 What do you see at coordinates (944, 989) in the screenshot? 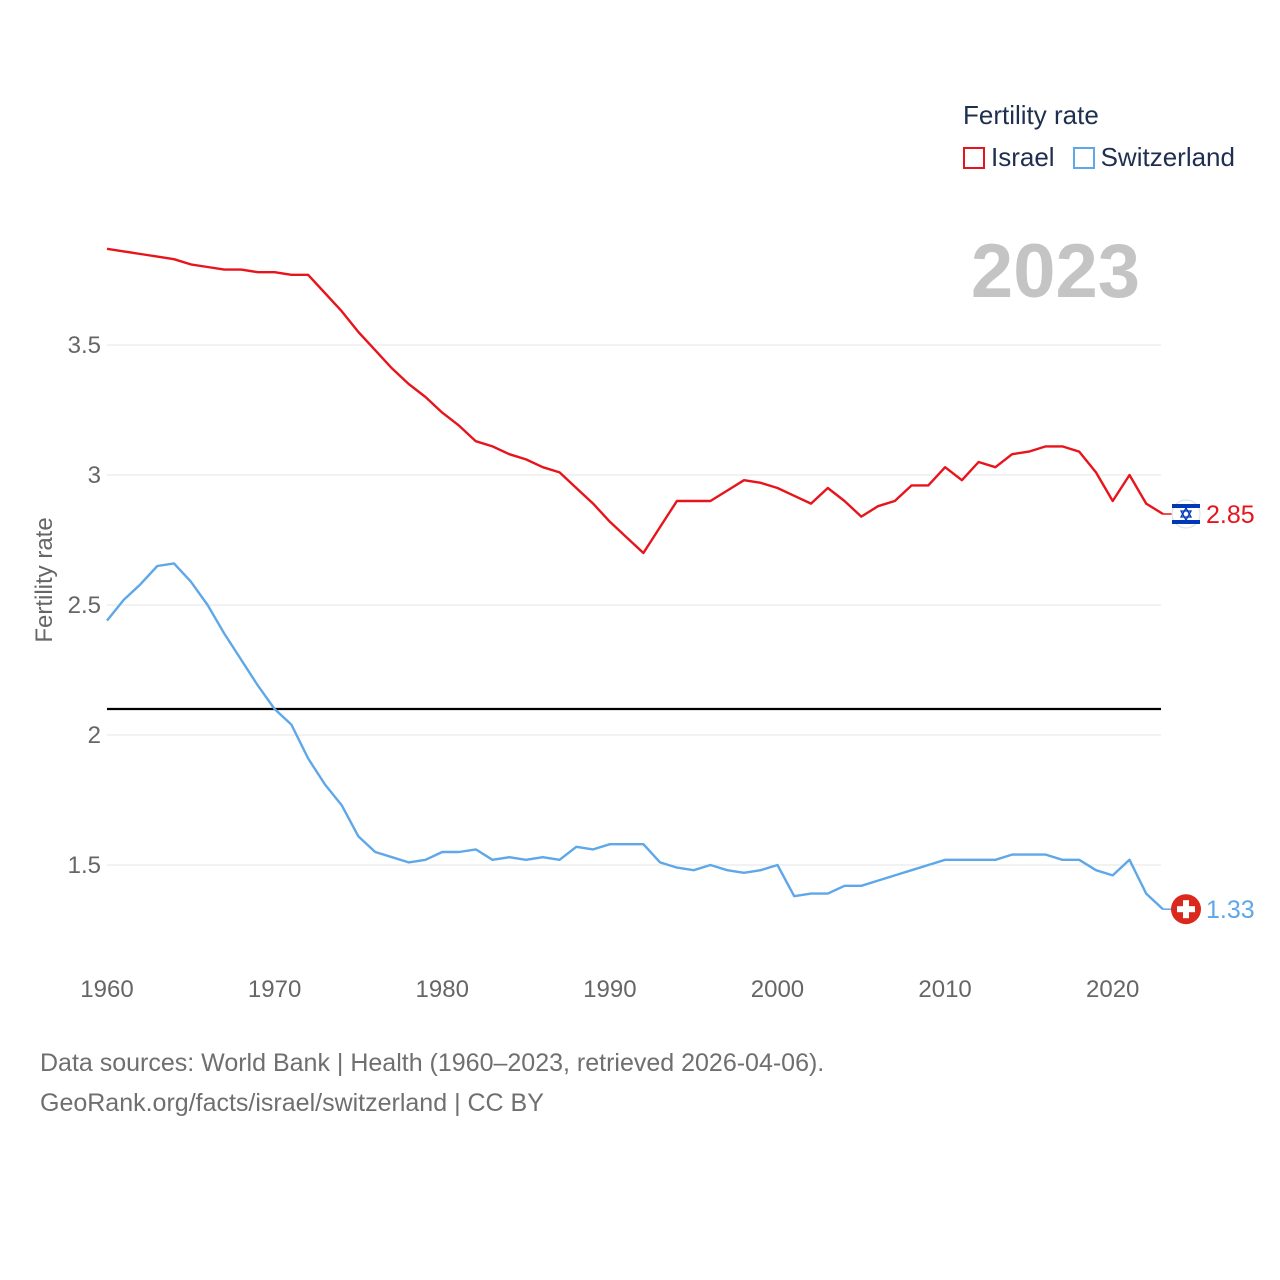
I see `x-tick-label: 2010` at bounding box center [944, 989].